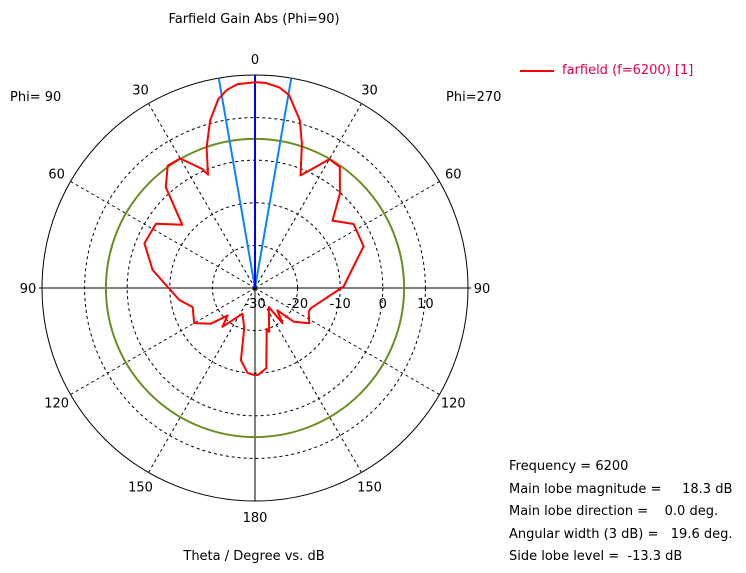 This screenshot has height=573, width=746. I want to click on legend-swatch, so click(537, 70).